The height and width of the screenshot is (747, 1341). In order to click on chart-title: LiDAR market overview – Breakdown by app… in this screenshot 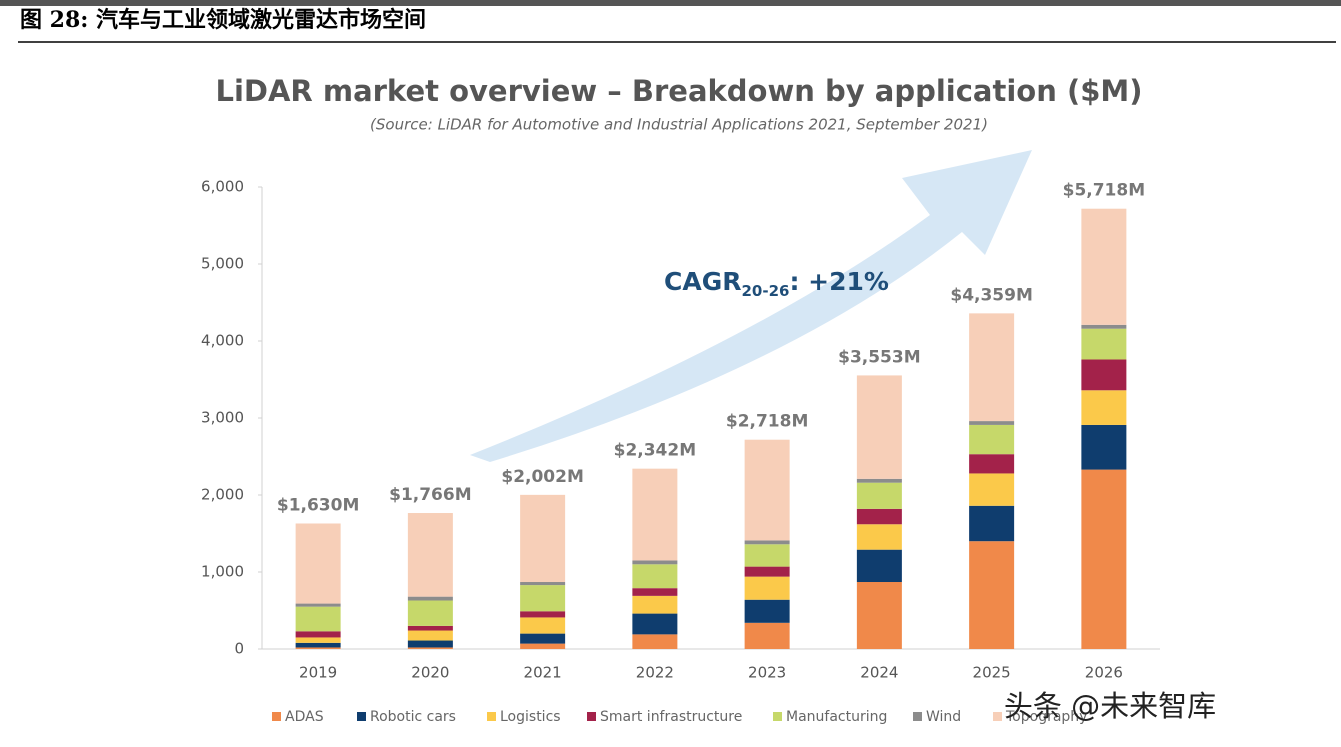, I will do `click(678, 91)`.